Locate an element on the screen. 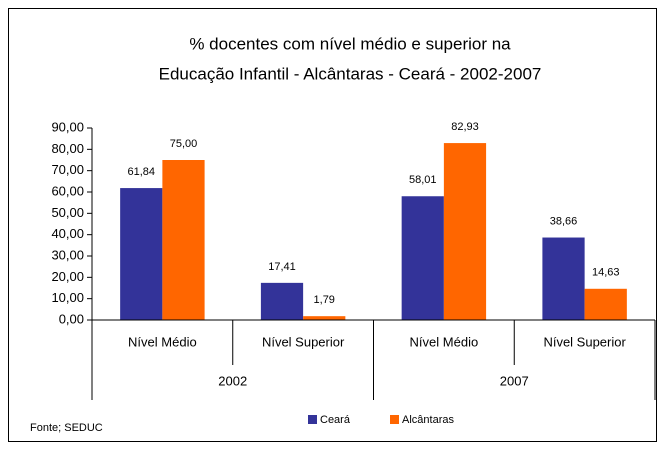 The image size is (667, 450). y-tick-label: 80,00 is located at coordinates (67, 148).